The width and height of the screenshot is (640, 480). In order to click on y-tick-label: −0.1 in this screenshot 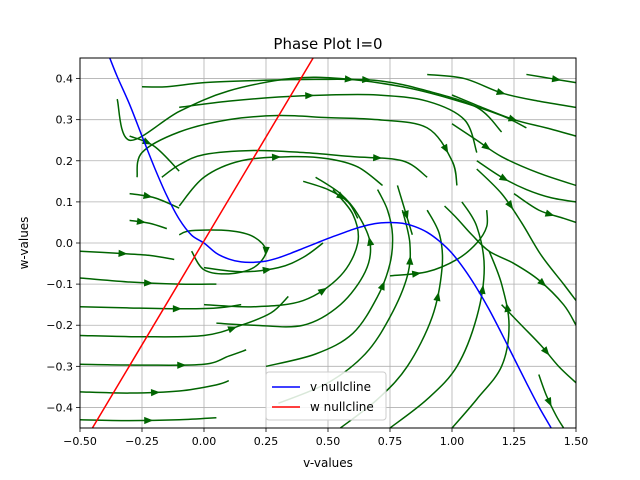, I will do `click(59, 284)`.